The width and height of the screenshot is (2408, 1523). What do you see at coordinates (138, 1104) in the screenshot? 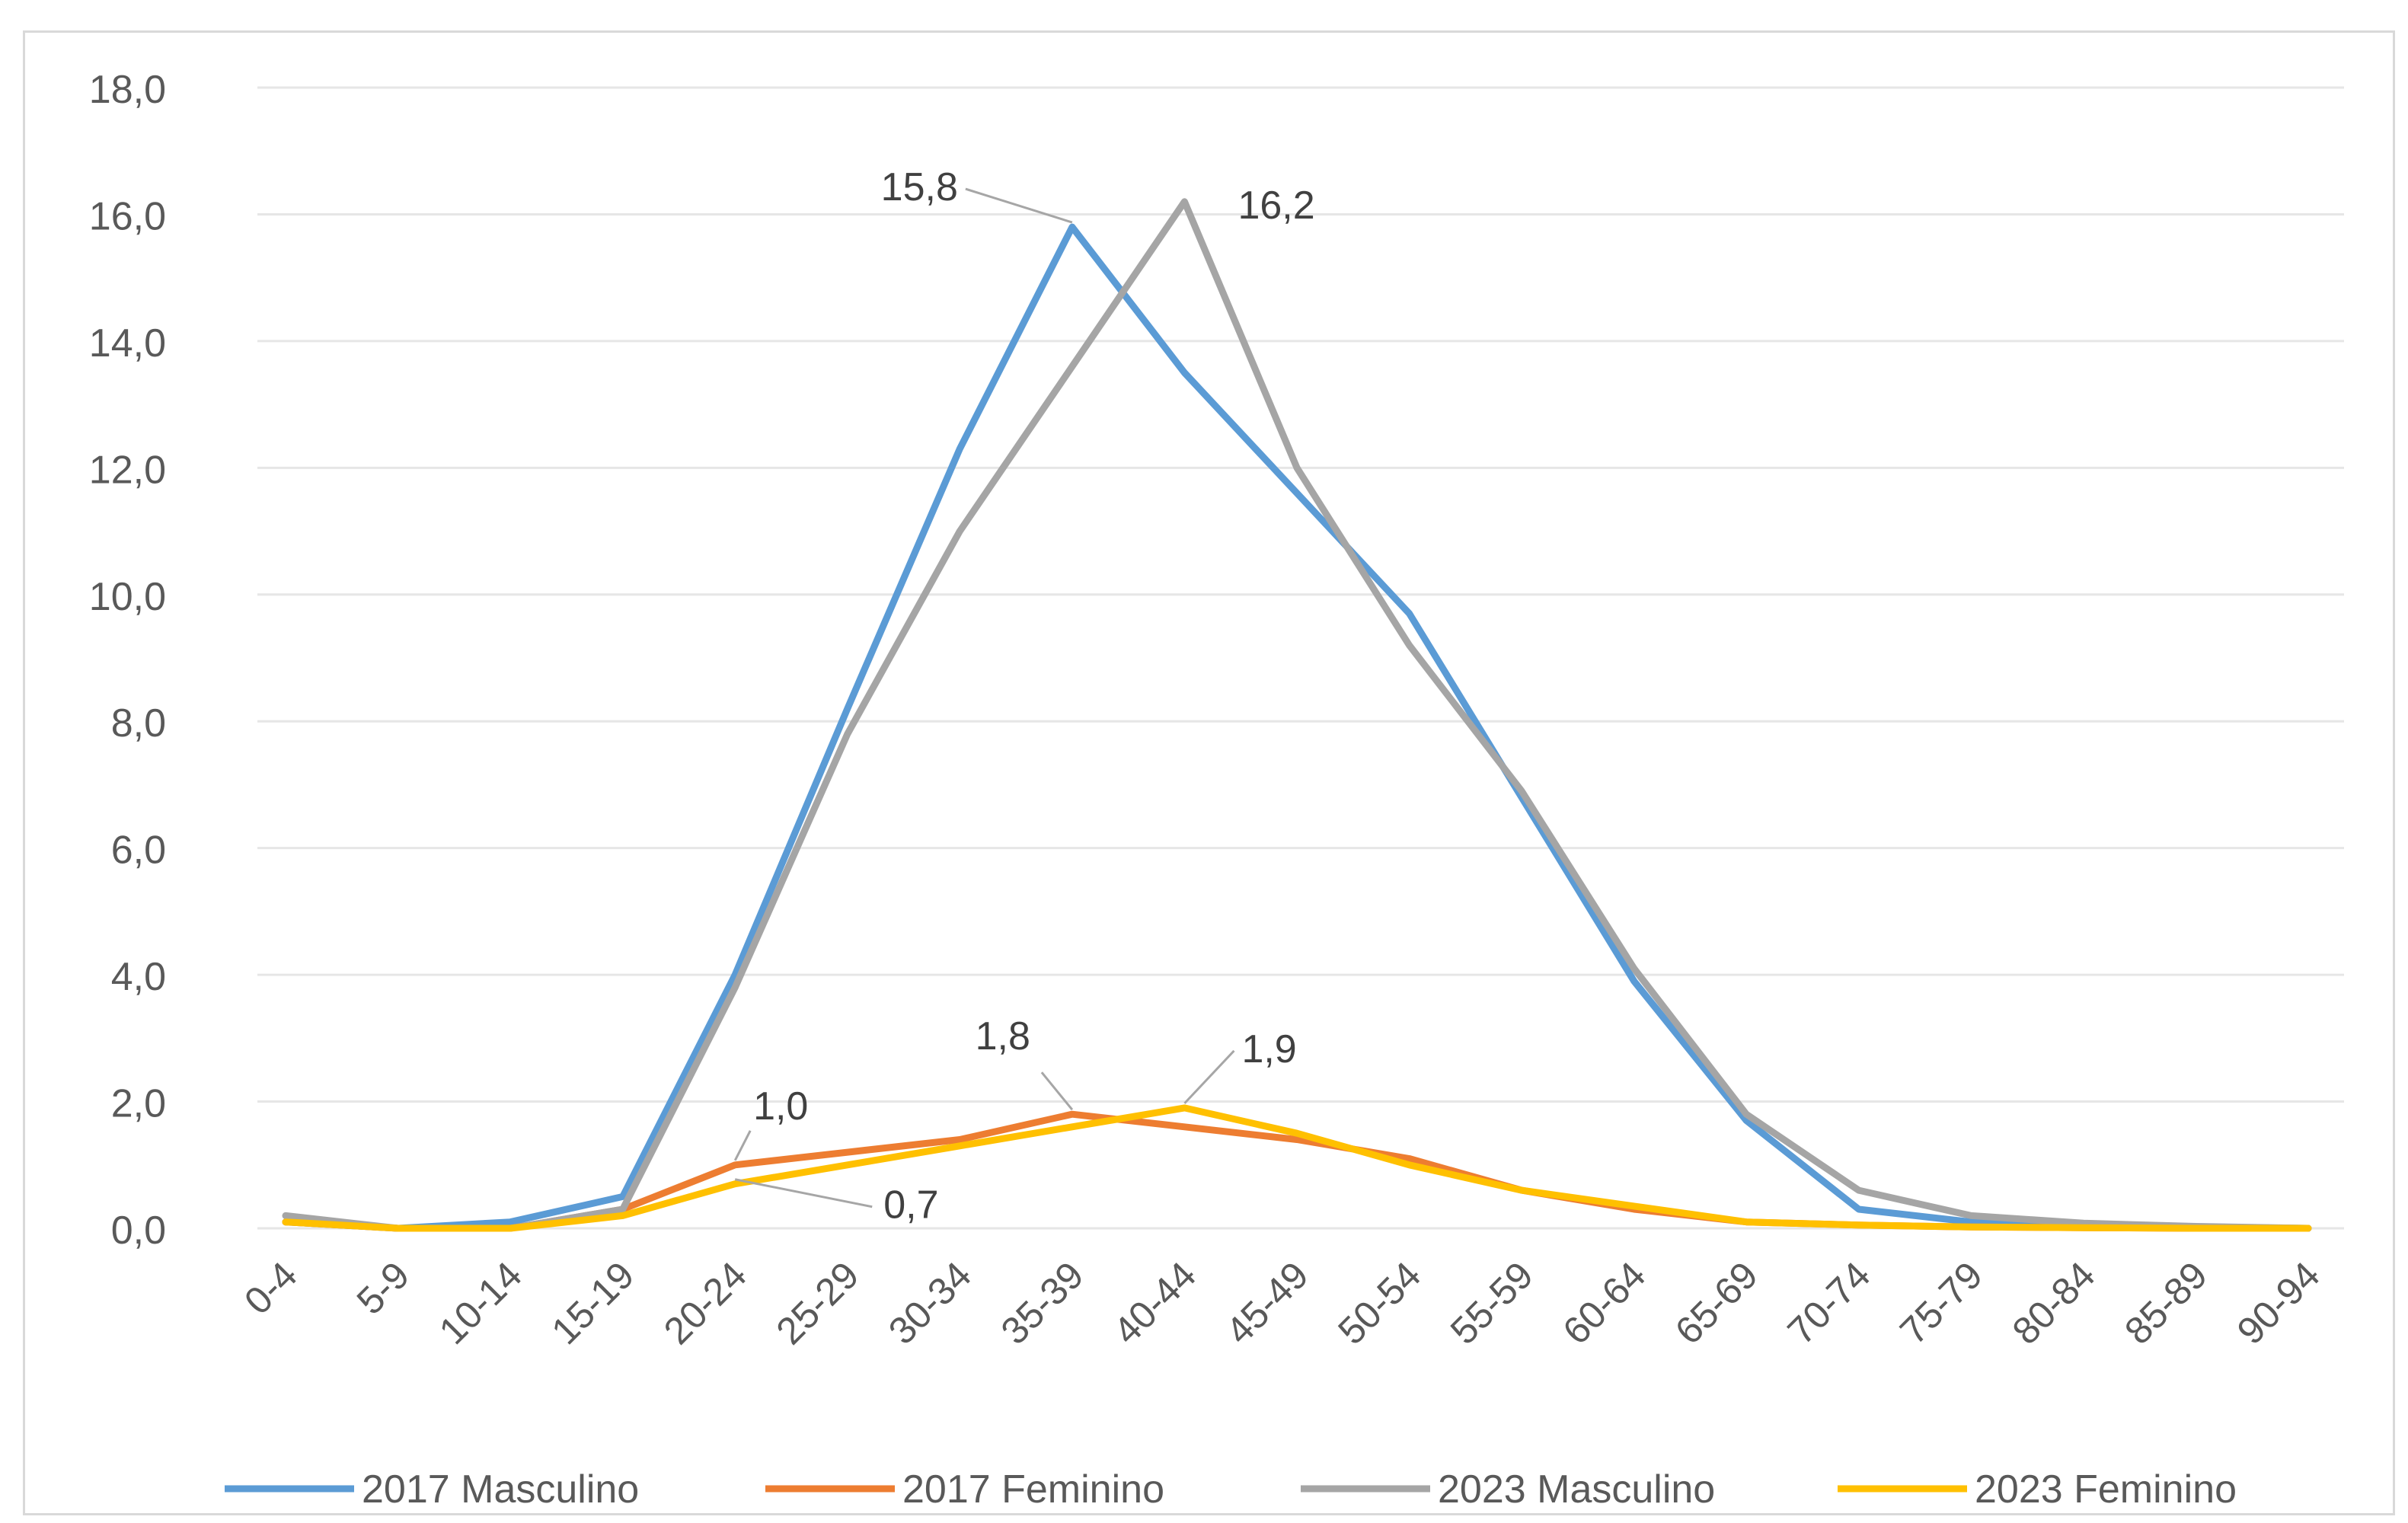
I see `y-tick-label: 2,0` at bounding box center [138, 1104].